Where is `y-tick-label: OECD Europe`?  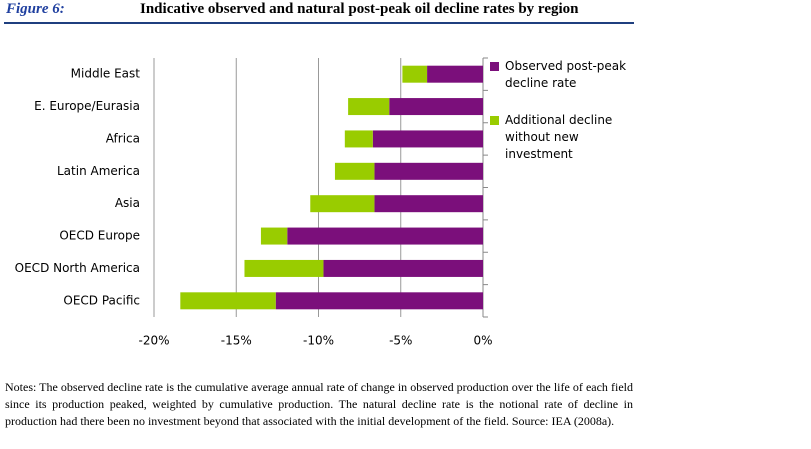
y-tick-label: OECD Europe is located at coordinates (99, 236).